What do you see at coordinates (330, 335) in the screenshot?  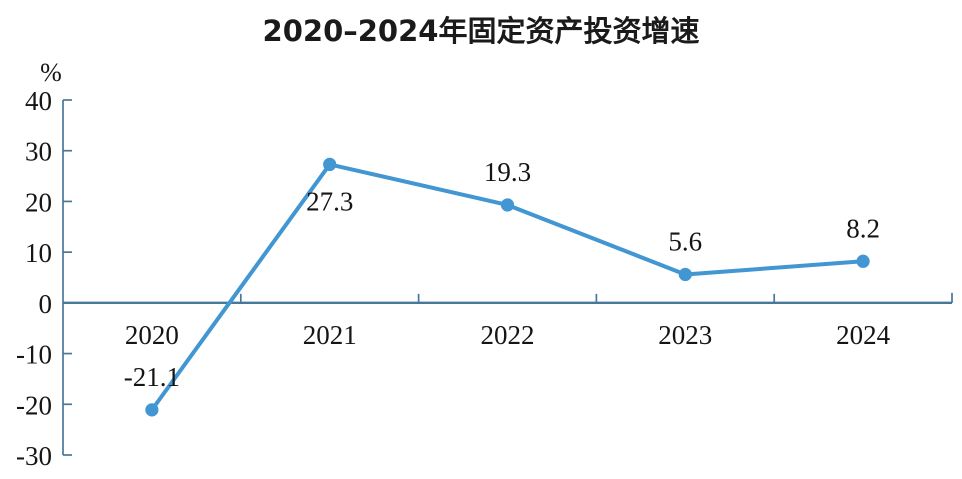 I see `x-category-label: 2021` at bounding box center [330, 335].